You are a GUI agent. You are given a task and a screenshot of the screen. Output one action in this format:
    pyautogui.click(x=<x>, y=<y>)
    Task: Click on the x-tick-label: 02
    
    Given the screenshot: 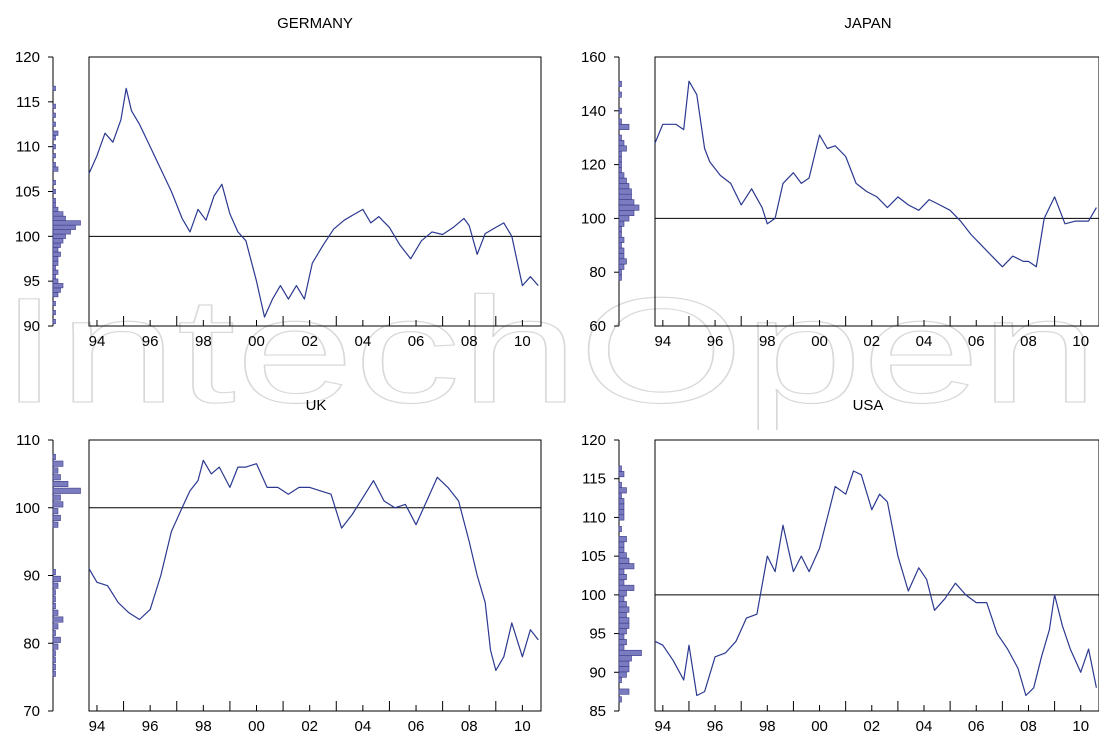 What is the action you would take?
    pyautogui.click(x=871, y=341)
    